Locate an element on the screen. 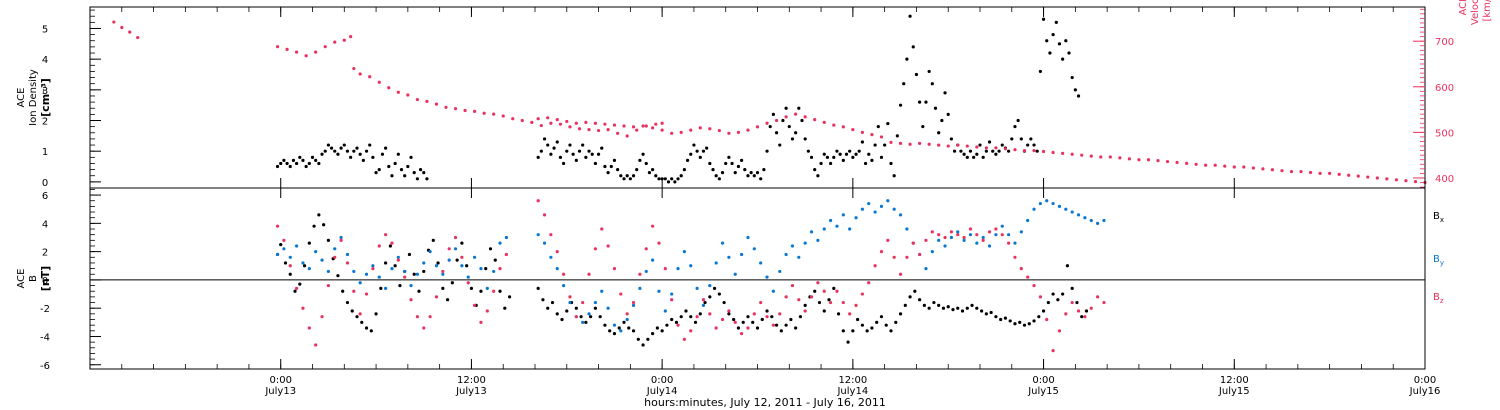 The image size is (1500, 410). right-y-tick-label: 400 is located at coordinates (1444, 179).